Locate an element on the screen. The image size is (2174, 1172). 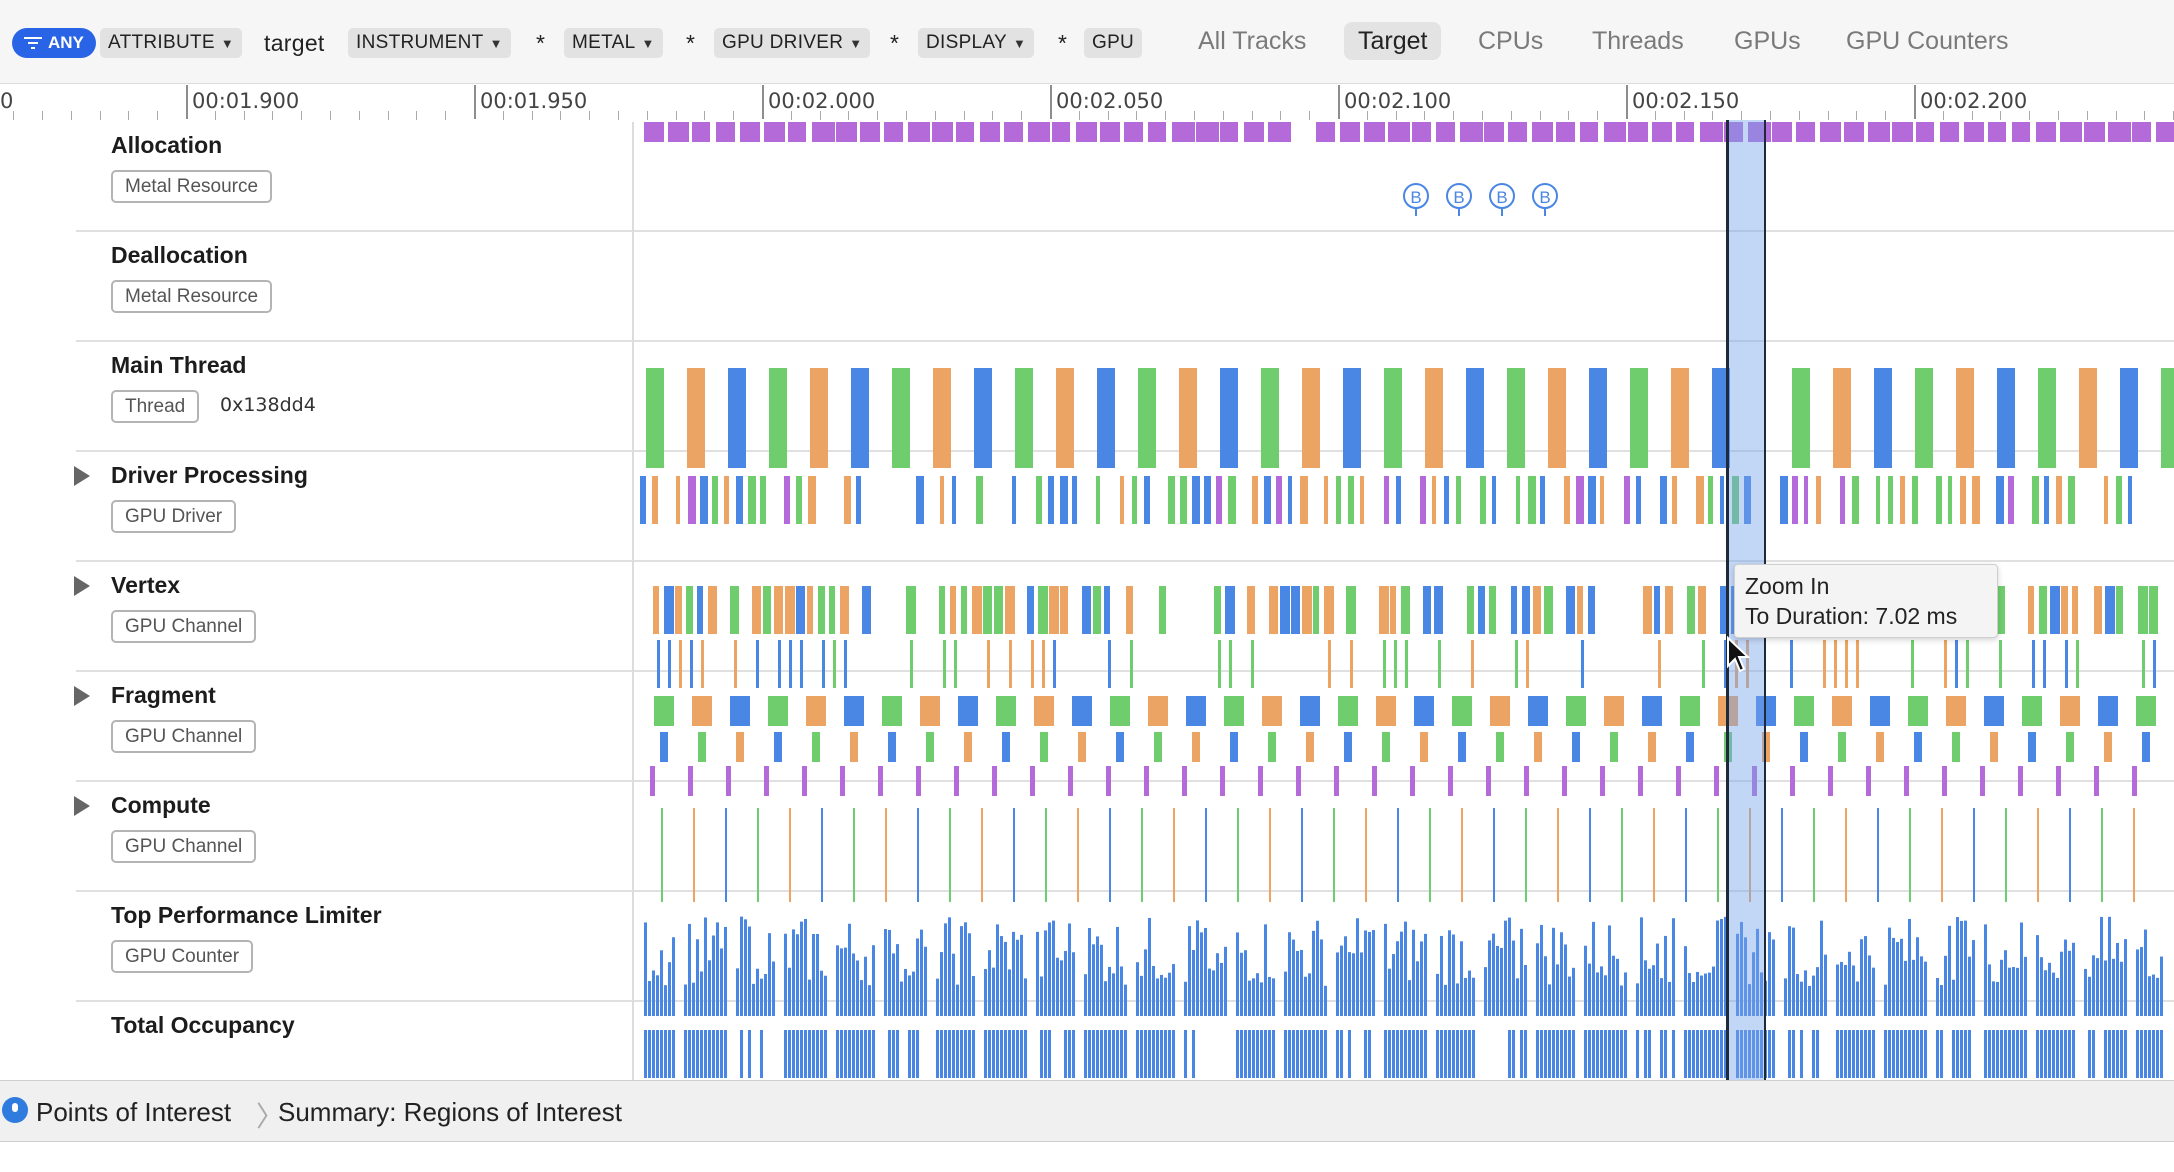
track-top-performance-limiter: Top Performance Limiter GPU Counter is located at coordinates (1087, 947).